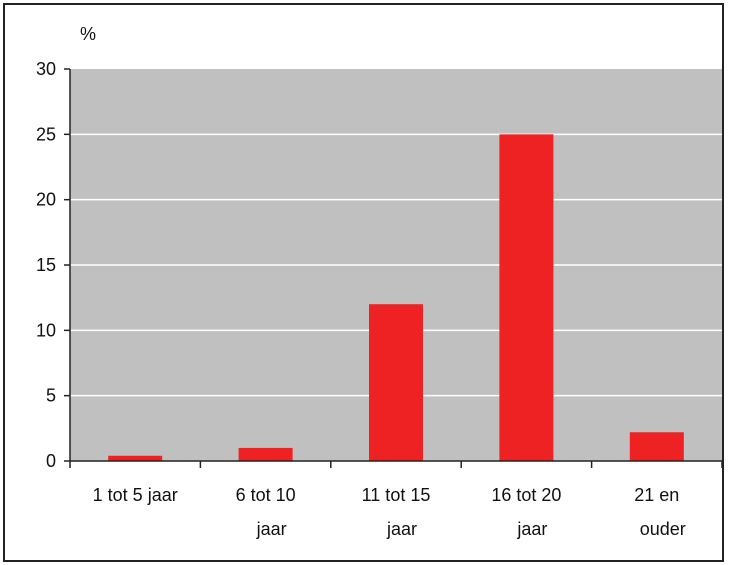  I want to click on y-tick-label: 20, so click(46, 200).